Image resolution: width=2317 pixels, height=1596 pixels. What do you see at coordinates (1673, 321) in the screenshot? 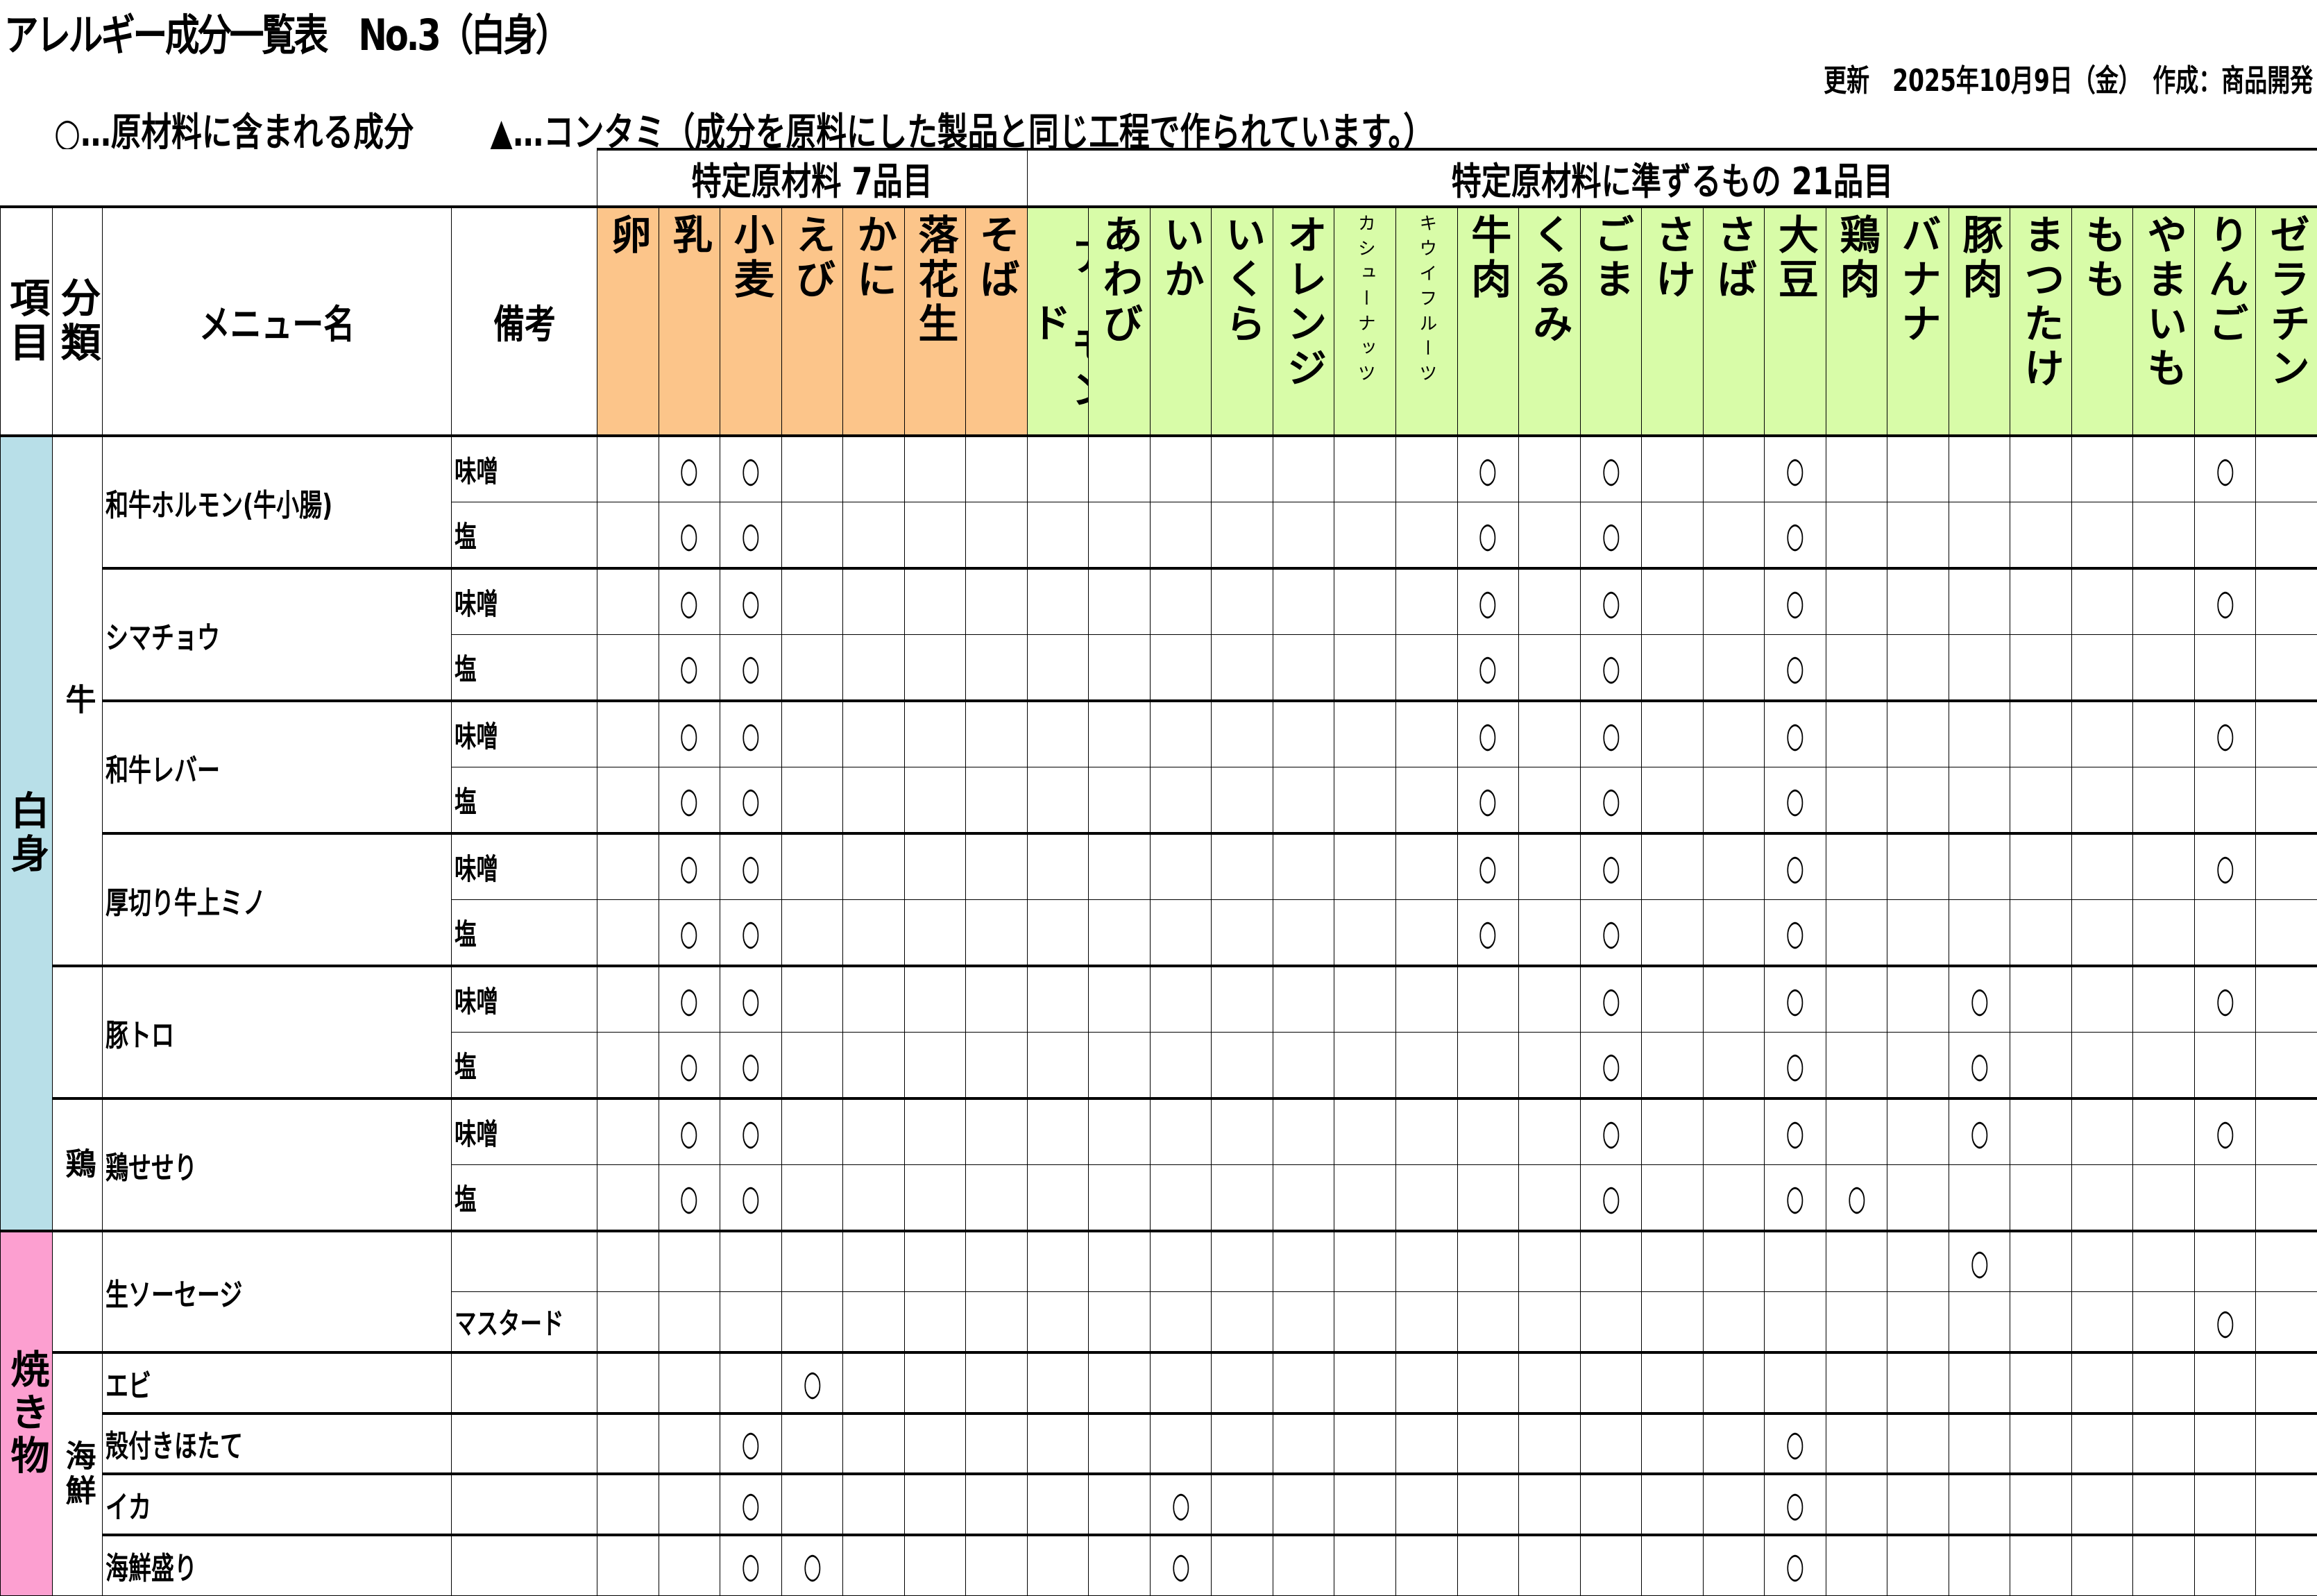
I see `allergen-header: さけ` at bounding box center [1673, 321].